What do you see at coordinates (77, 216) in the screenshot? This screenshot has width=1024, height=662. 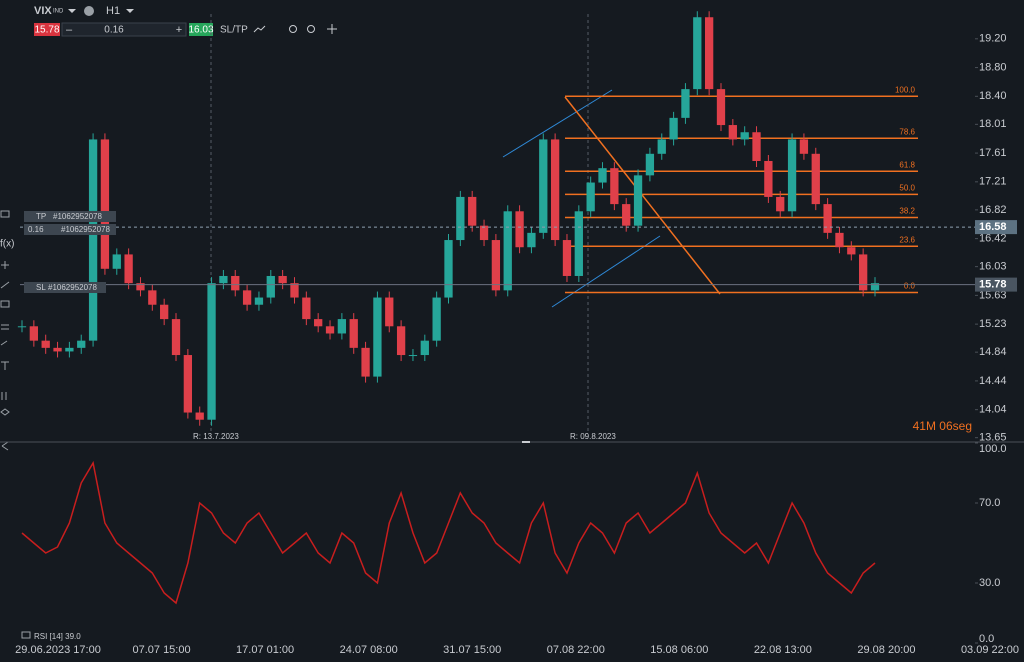 I see `tp-id: #1062952078` at bounding box center [77, 216].